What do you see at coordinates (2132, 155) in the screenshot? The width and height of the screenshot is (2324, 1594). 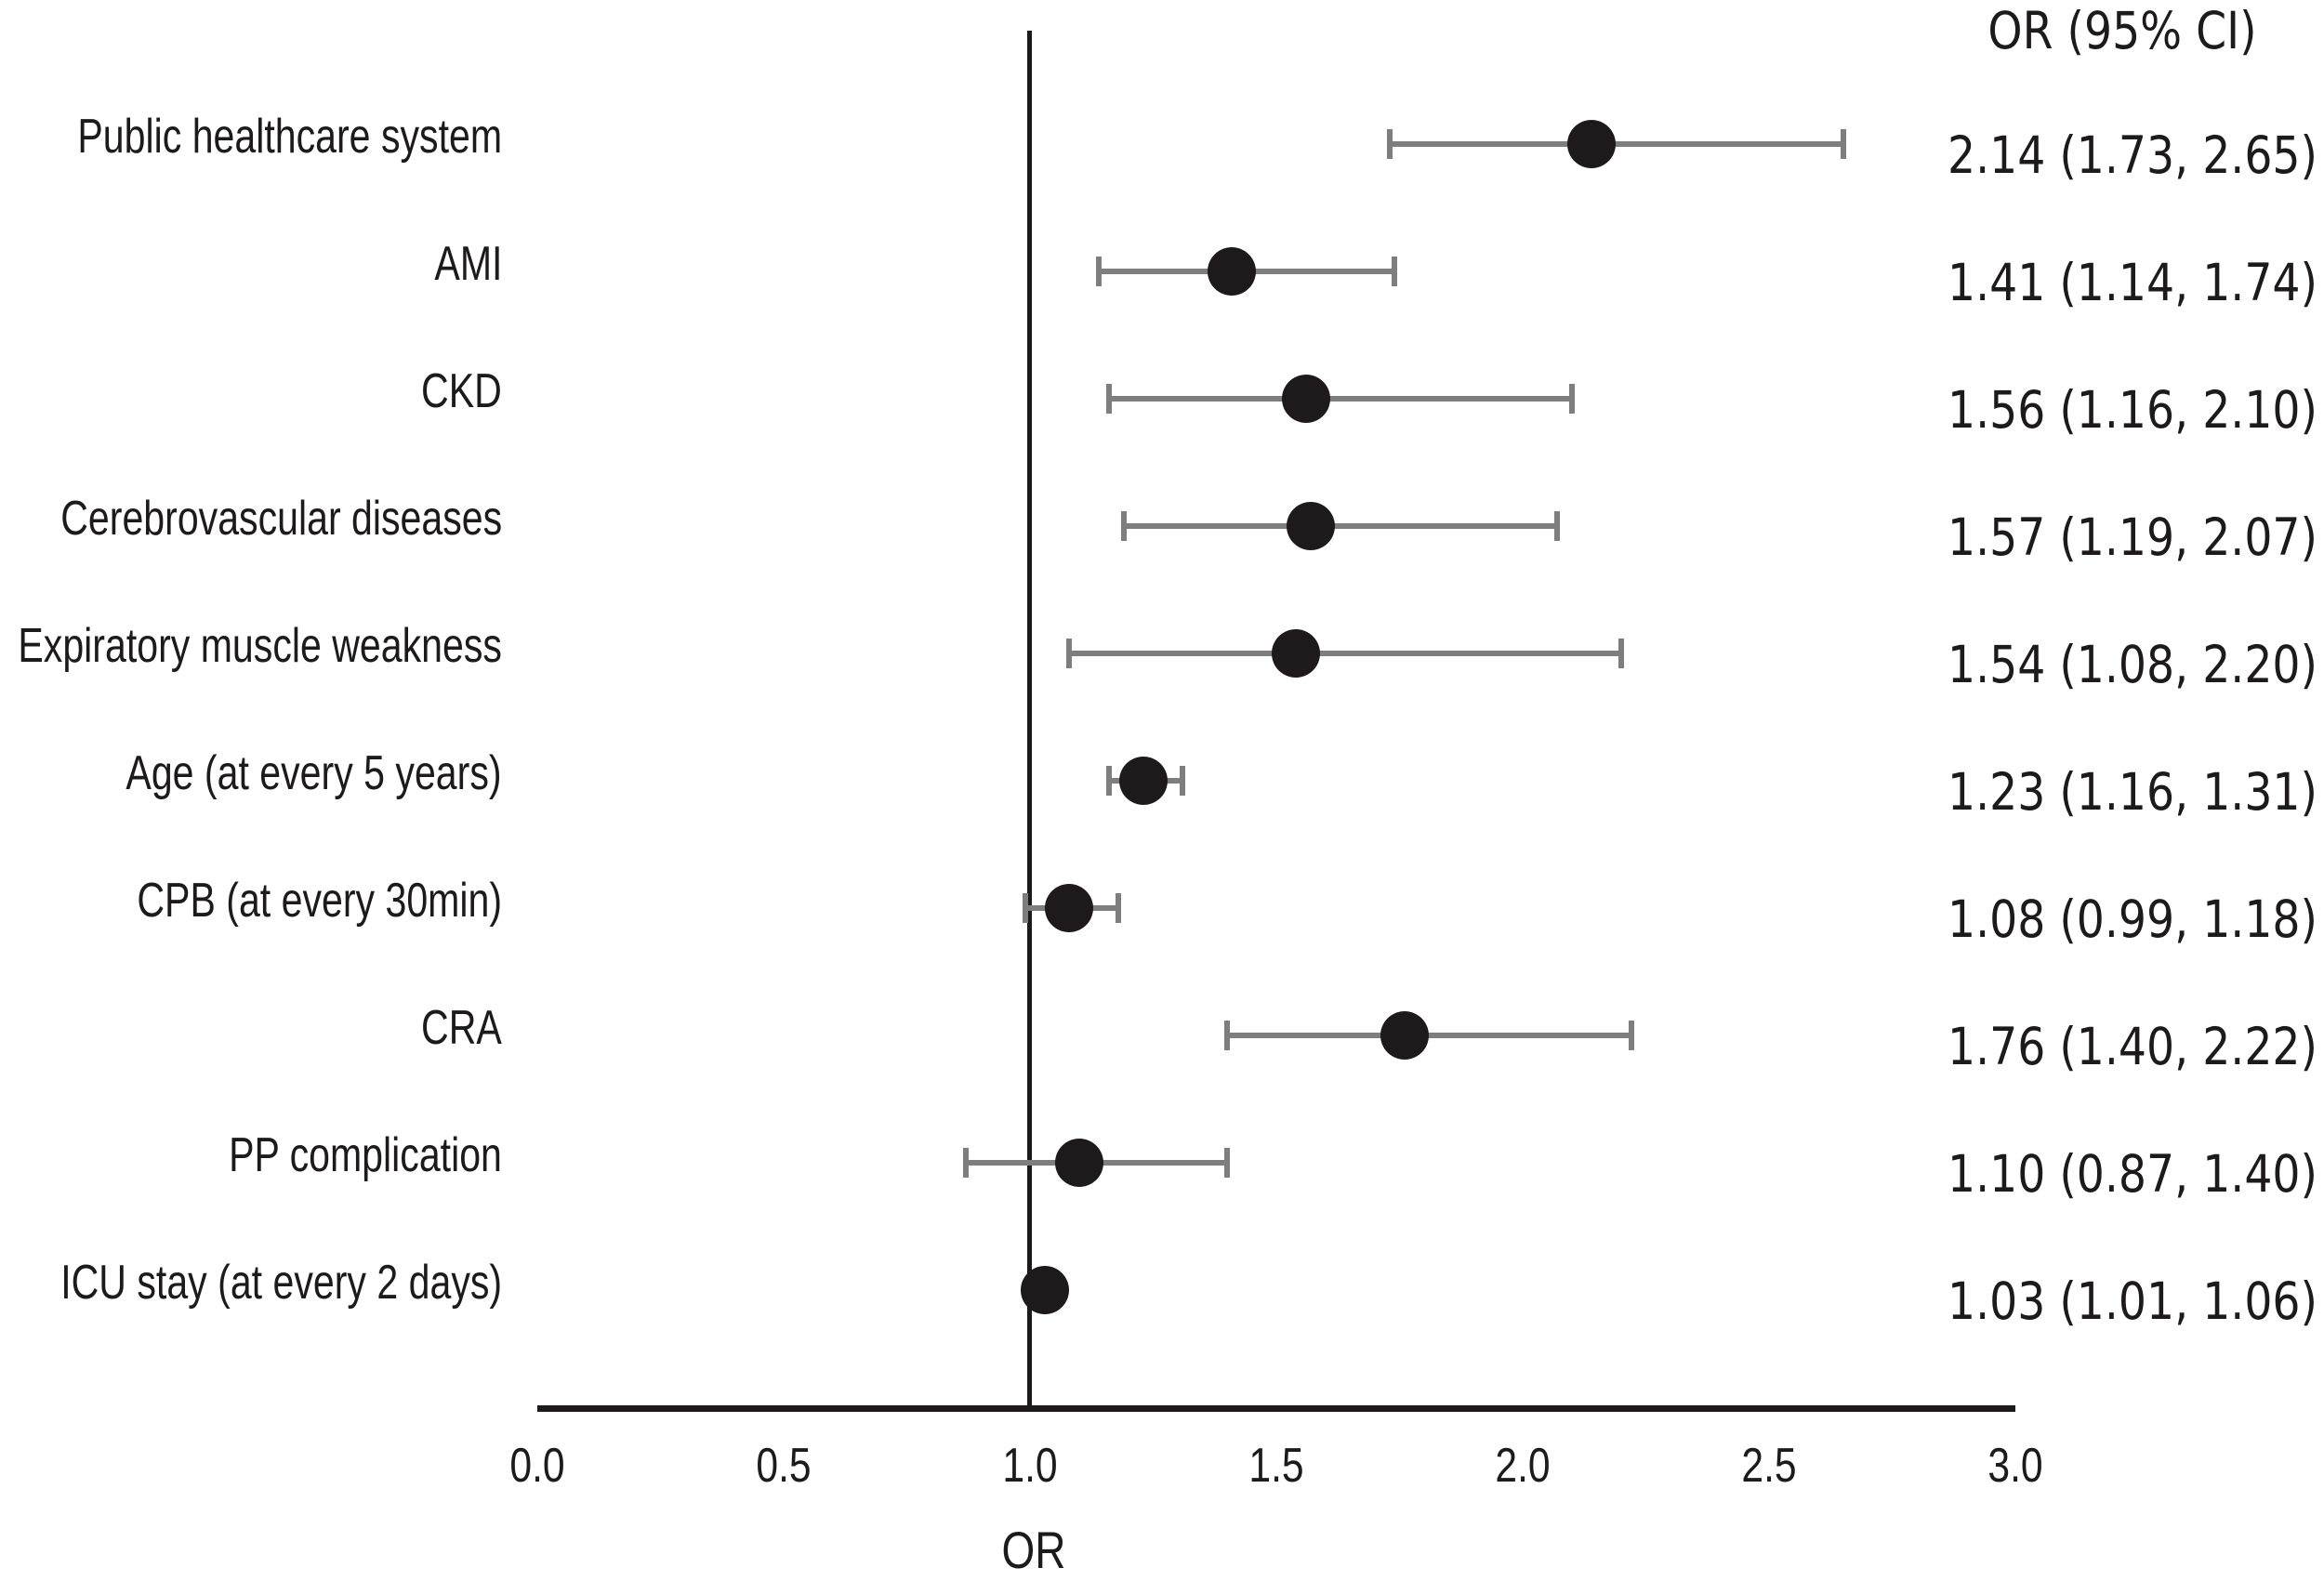 I see `ci-value: 2.14 (1.73, 2.65)` at bounding box center [2132, 155].